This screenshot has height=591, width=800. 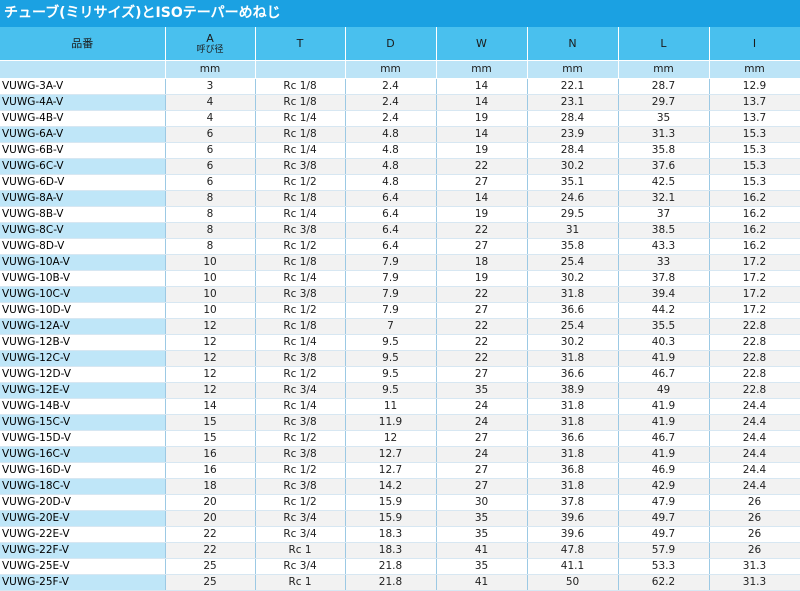 What do you see at coordinates (391, 438) in the screenshot?
I see `cell-d: 12` at bounding box center [391, 438].